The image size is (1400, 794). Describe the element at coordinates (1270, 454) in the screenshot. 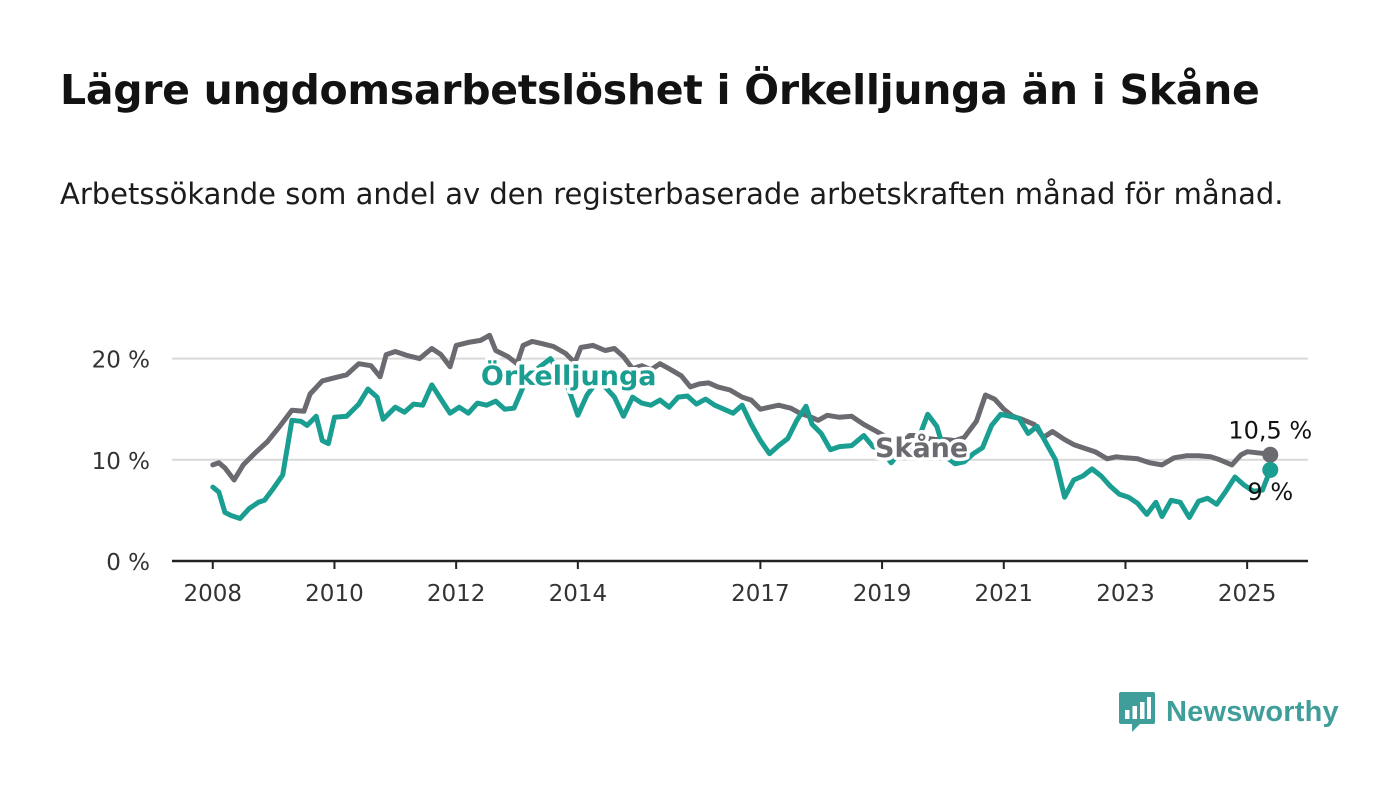

I see `end-marker-skane` at that location.